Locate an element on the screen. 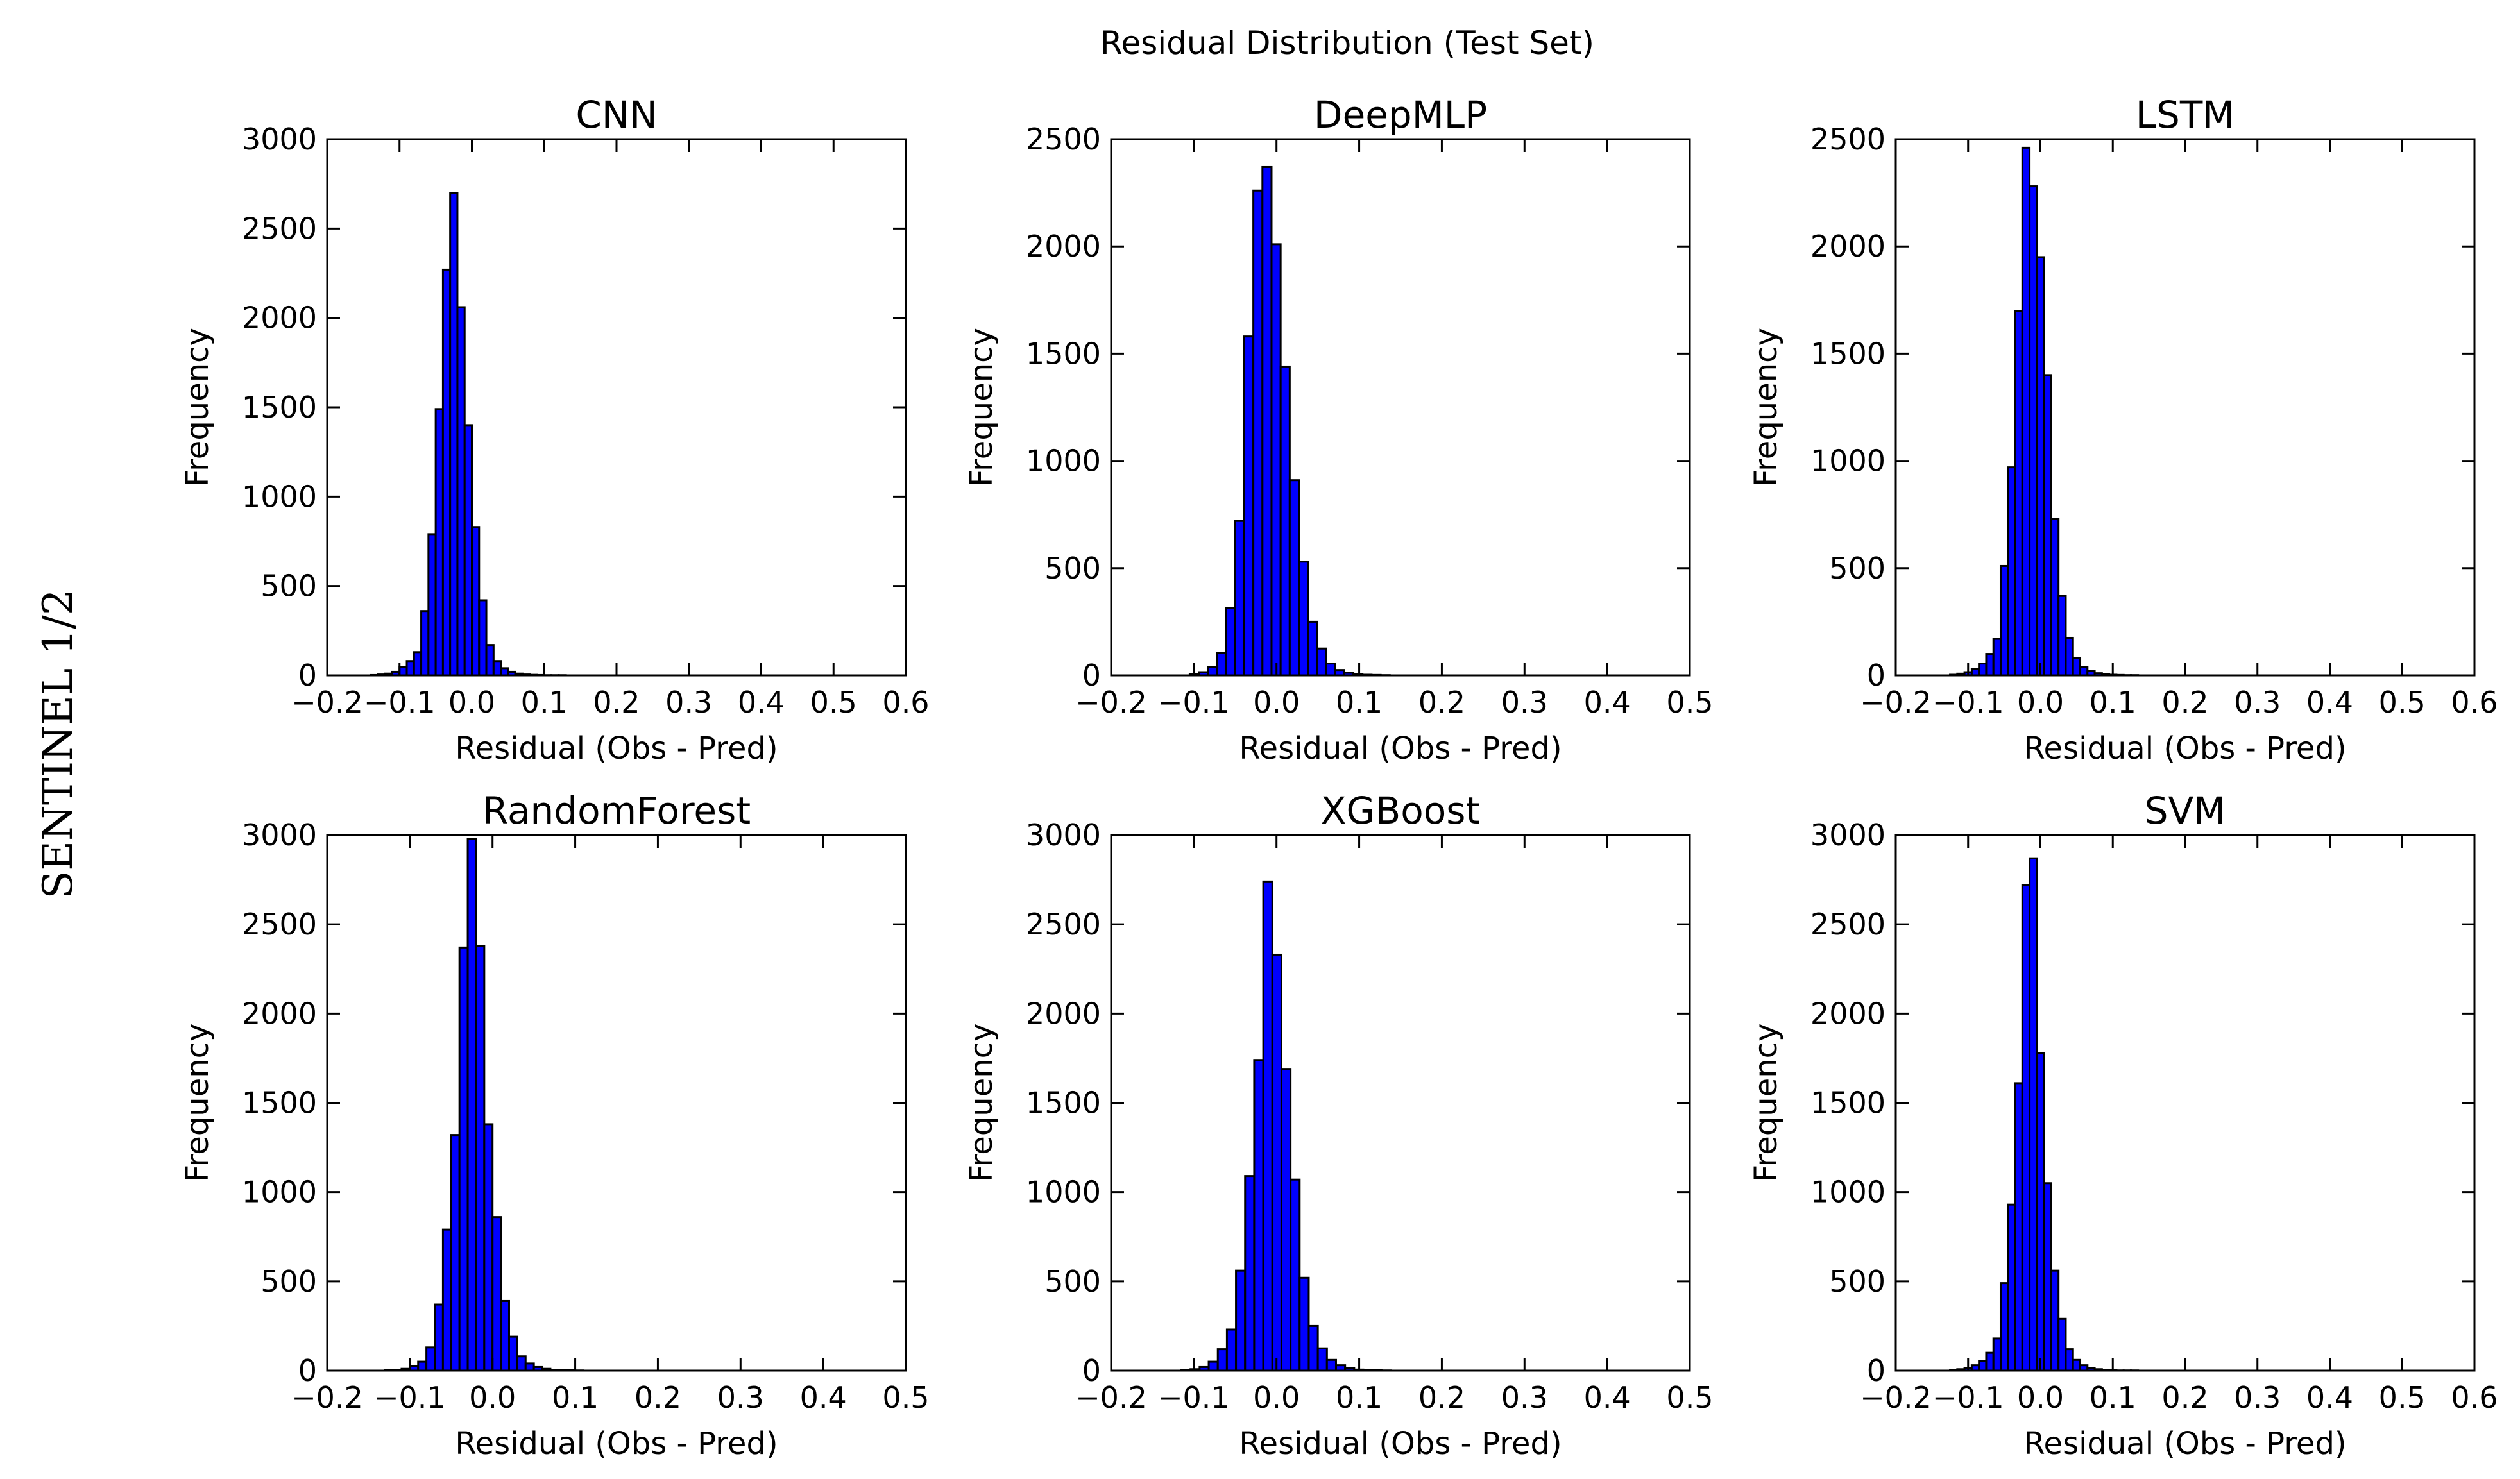 This screenshot has height=1479, width=2520. x-tick-label: 0.4 is located at coordinates (2329, 1397).